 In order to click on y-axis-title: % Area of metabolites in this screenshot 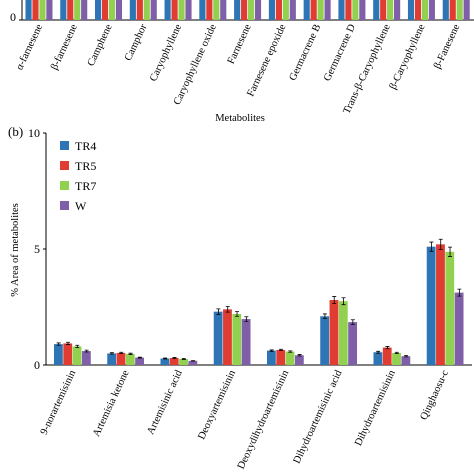, I will do `click(15, 250)`.